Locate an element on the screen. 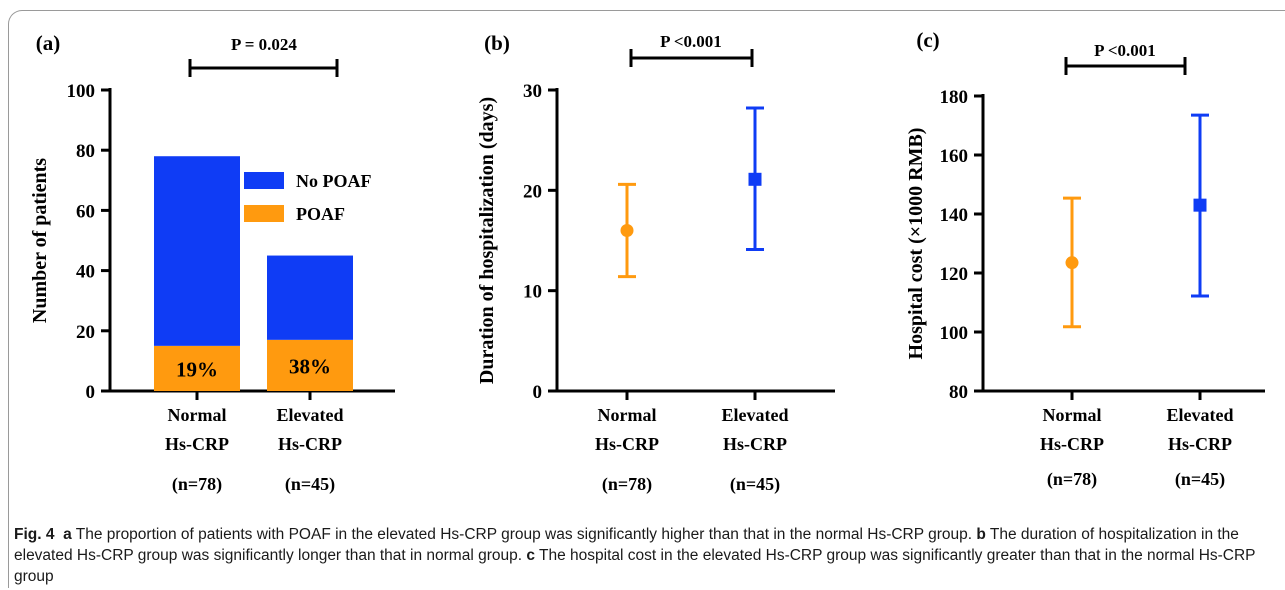  panel-label: (a) is located at coordinates (48, 43).